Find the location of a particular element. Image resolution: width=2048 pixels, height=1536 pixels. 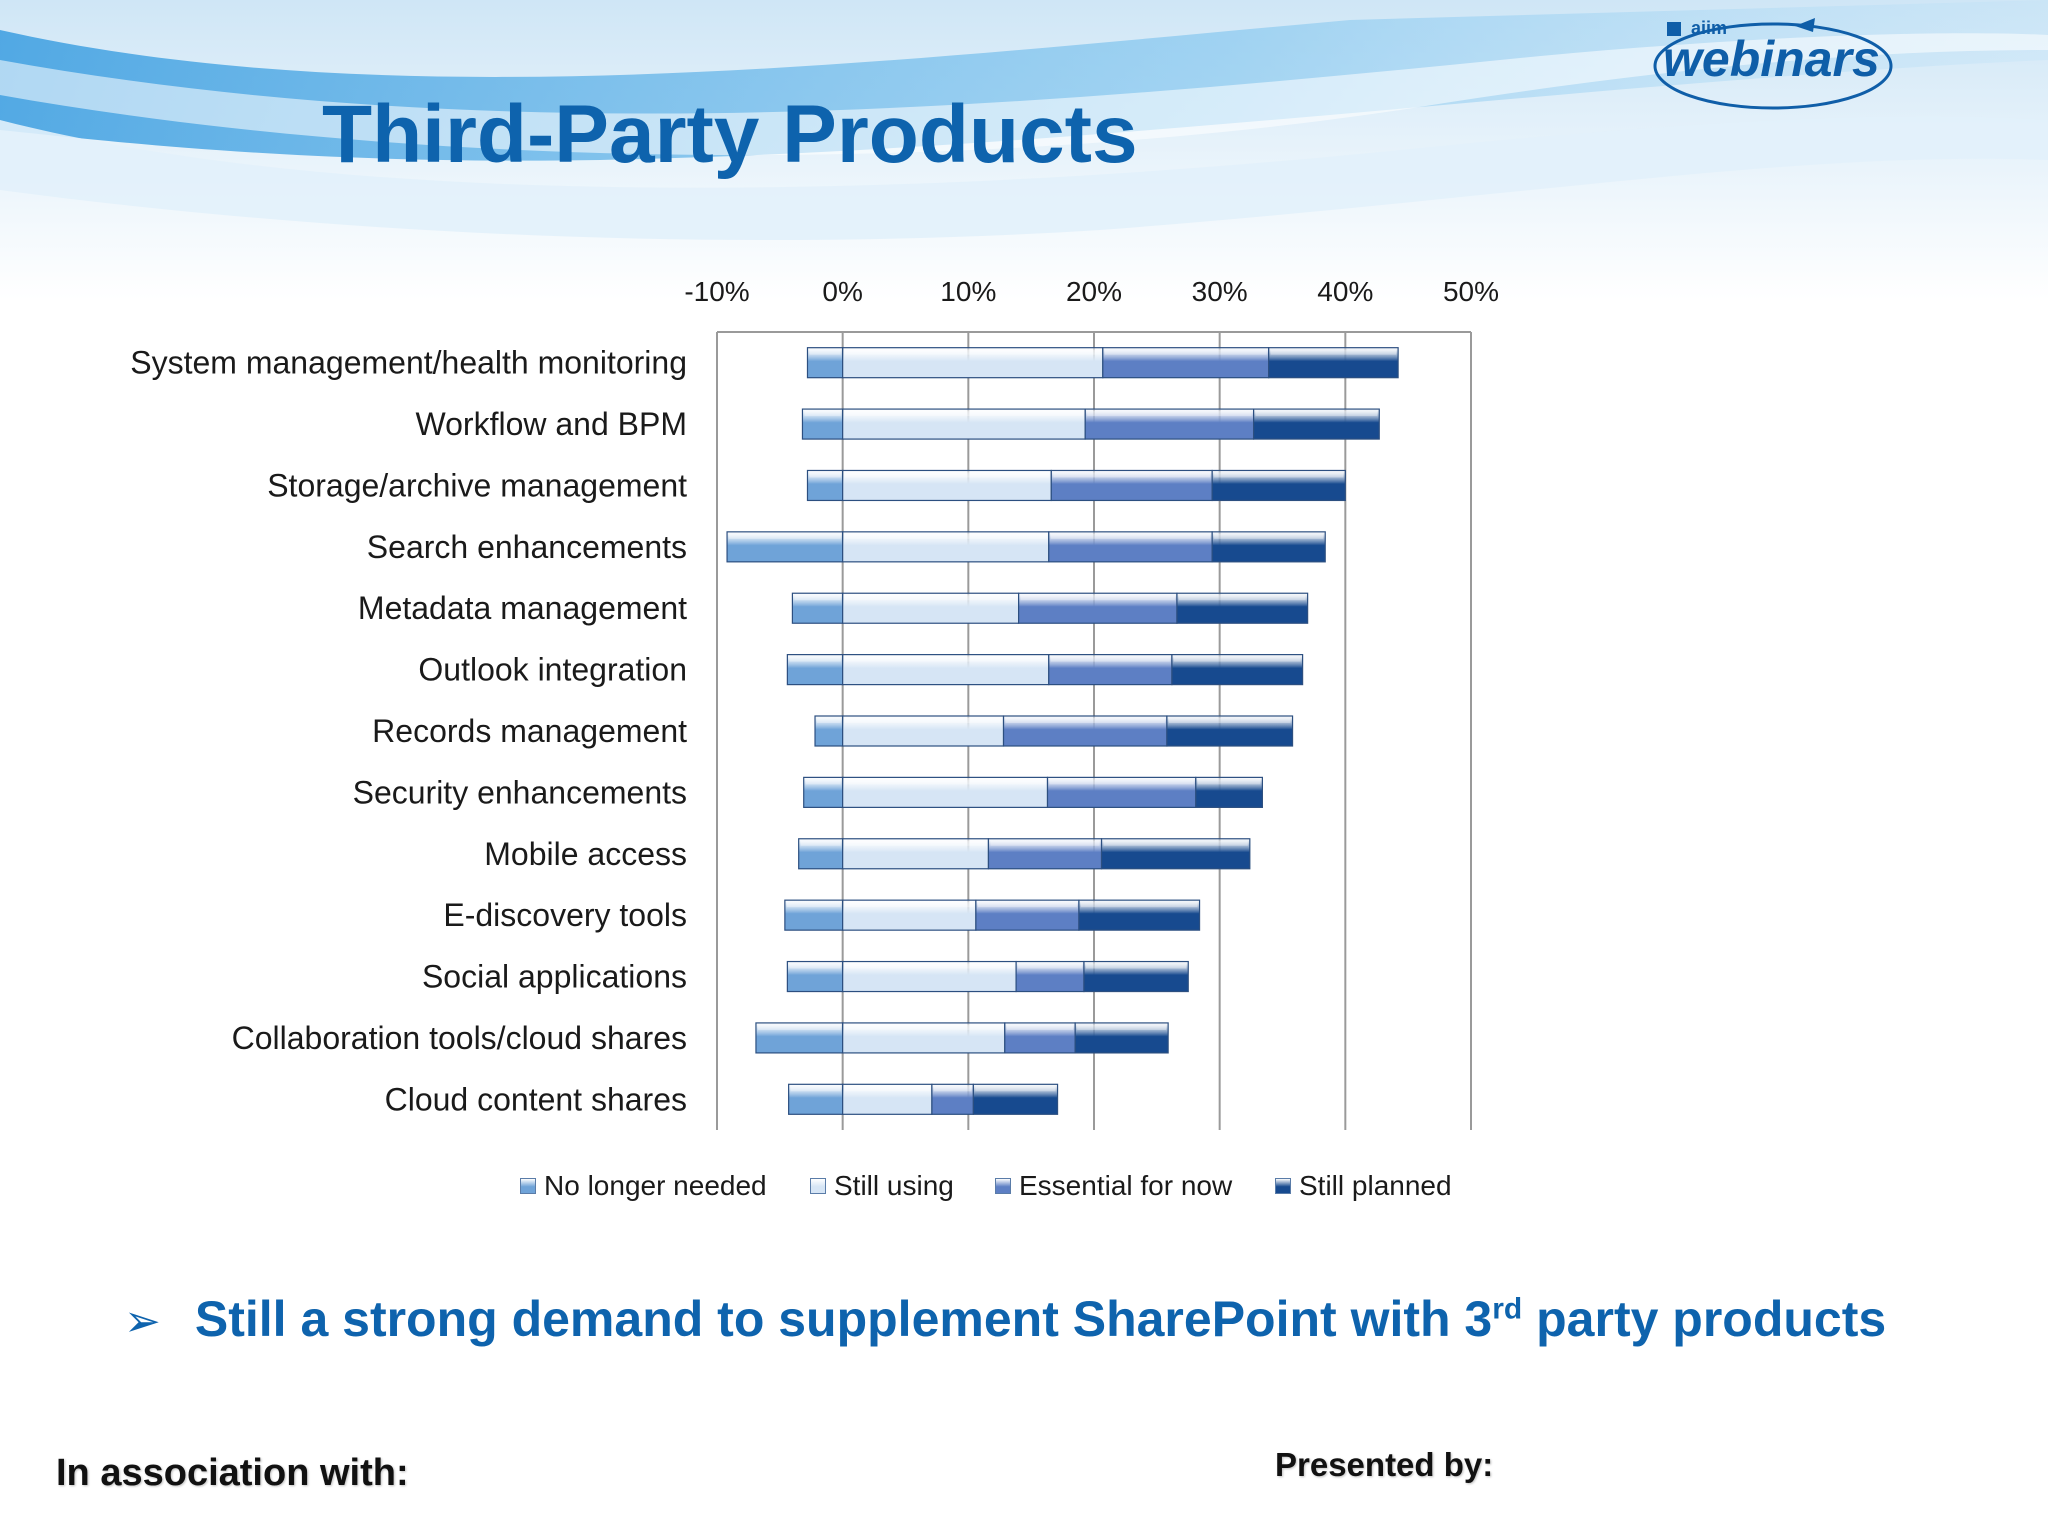

legend-item: No longer needed is located at coordinates (643, 1186).